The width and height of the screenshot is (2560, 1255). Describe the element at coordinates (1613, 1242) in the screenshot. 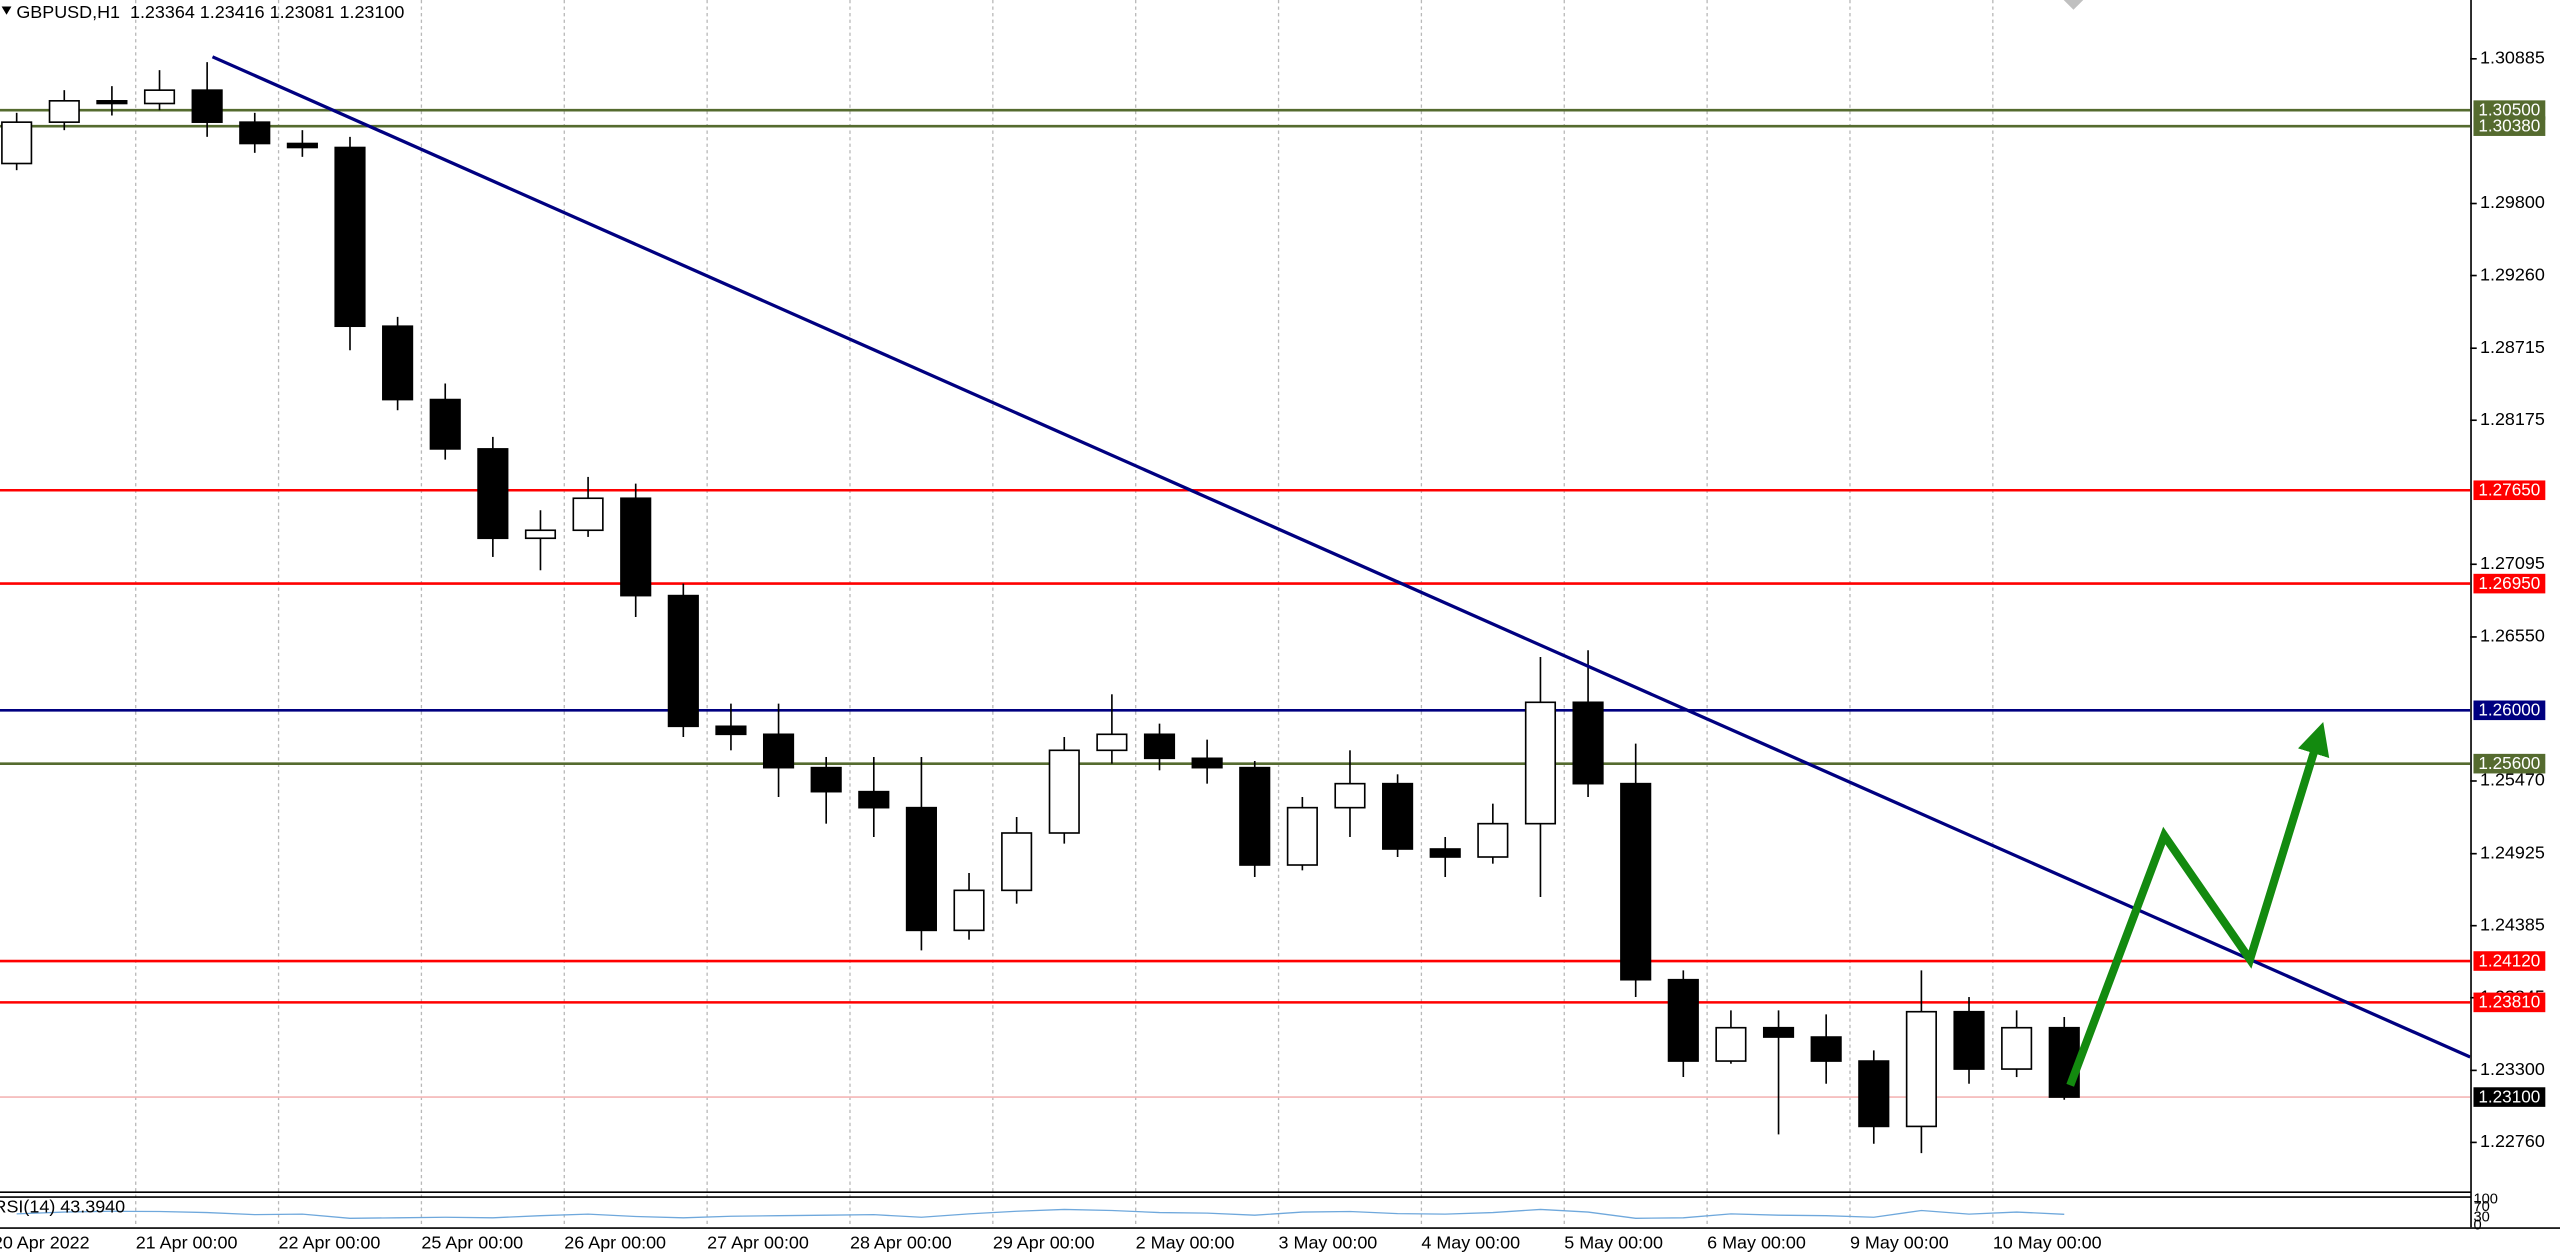

I see `x-tick-label: 5 May 00:00` at that location.